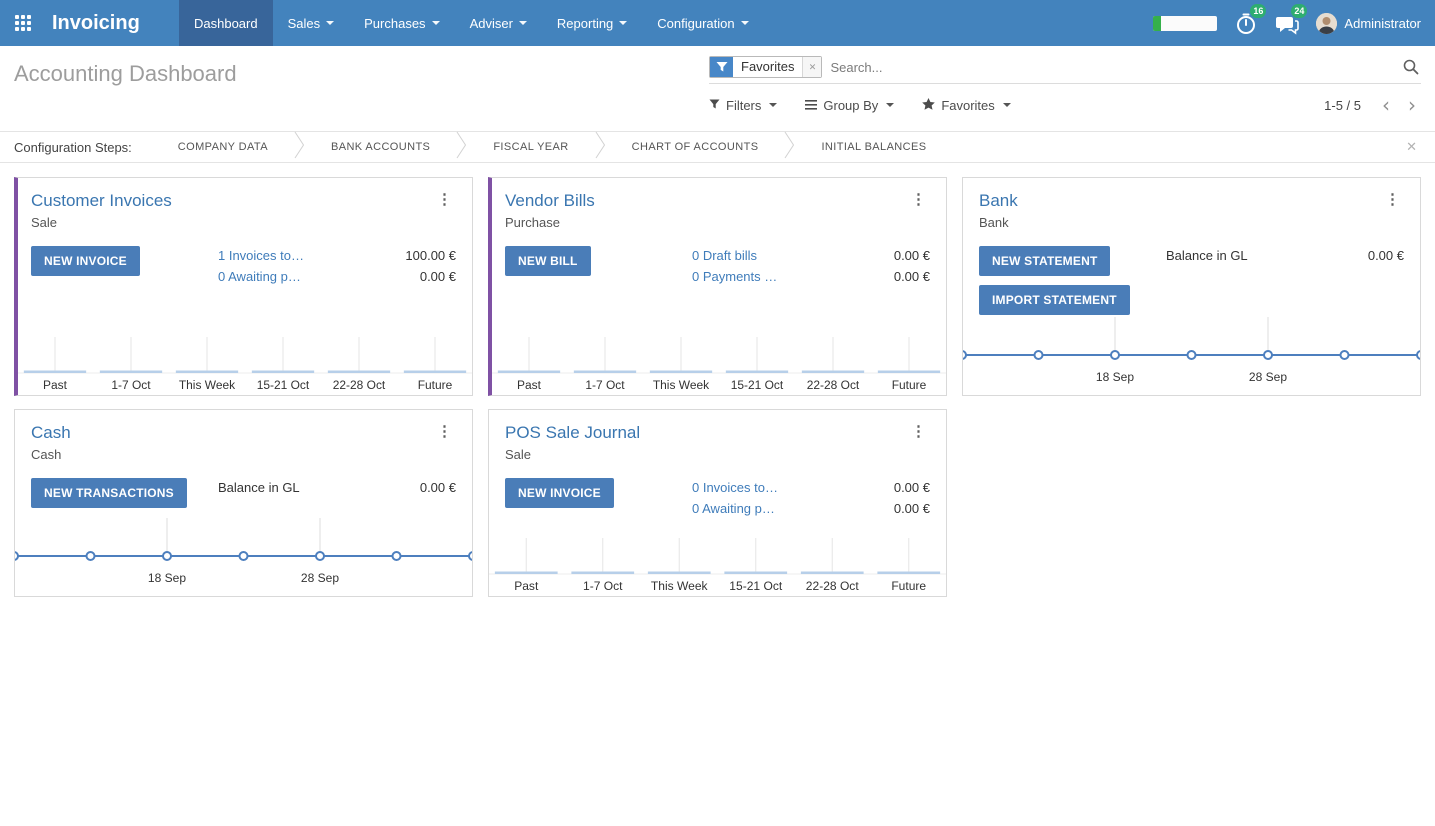 Image resolution: width=1435 pixels, height=826 pixels. I want to click on subscription-progress-bar, so click(1185, 23).